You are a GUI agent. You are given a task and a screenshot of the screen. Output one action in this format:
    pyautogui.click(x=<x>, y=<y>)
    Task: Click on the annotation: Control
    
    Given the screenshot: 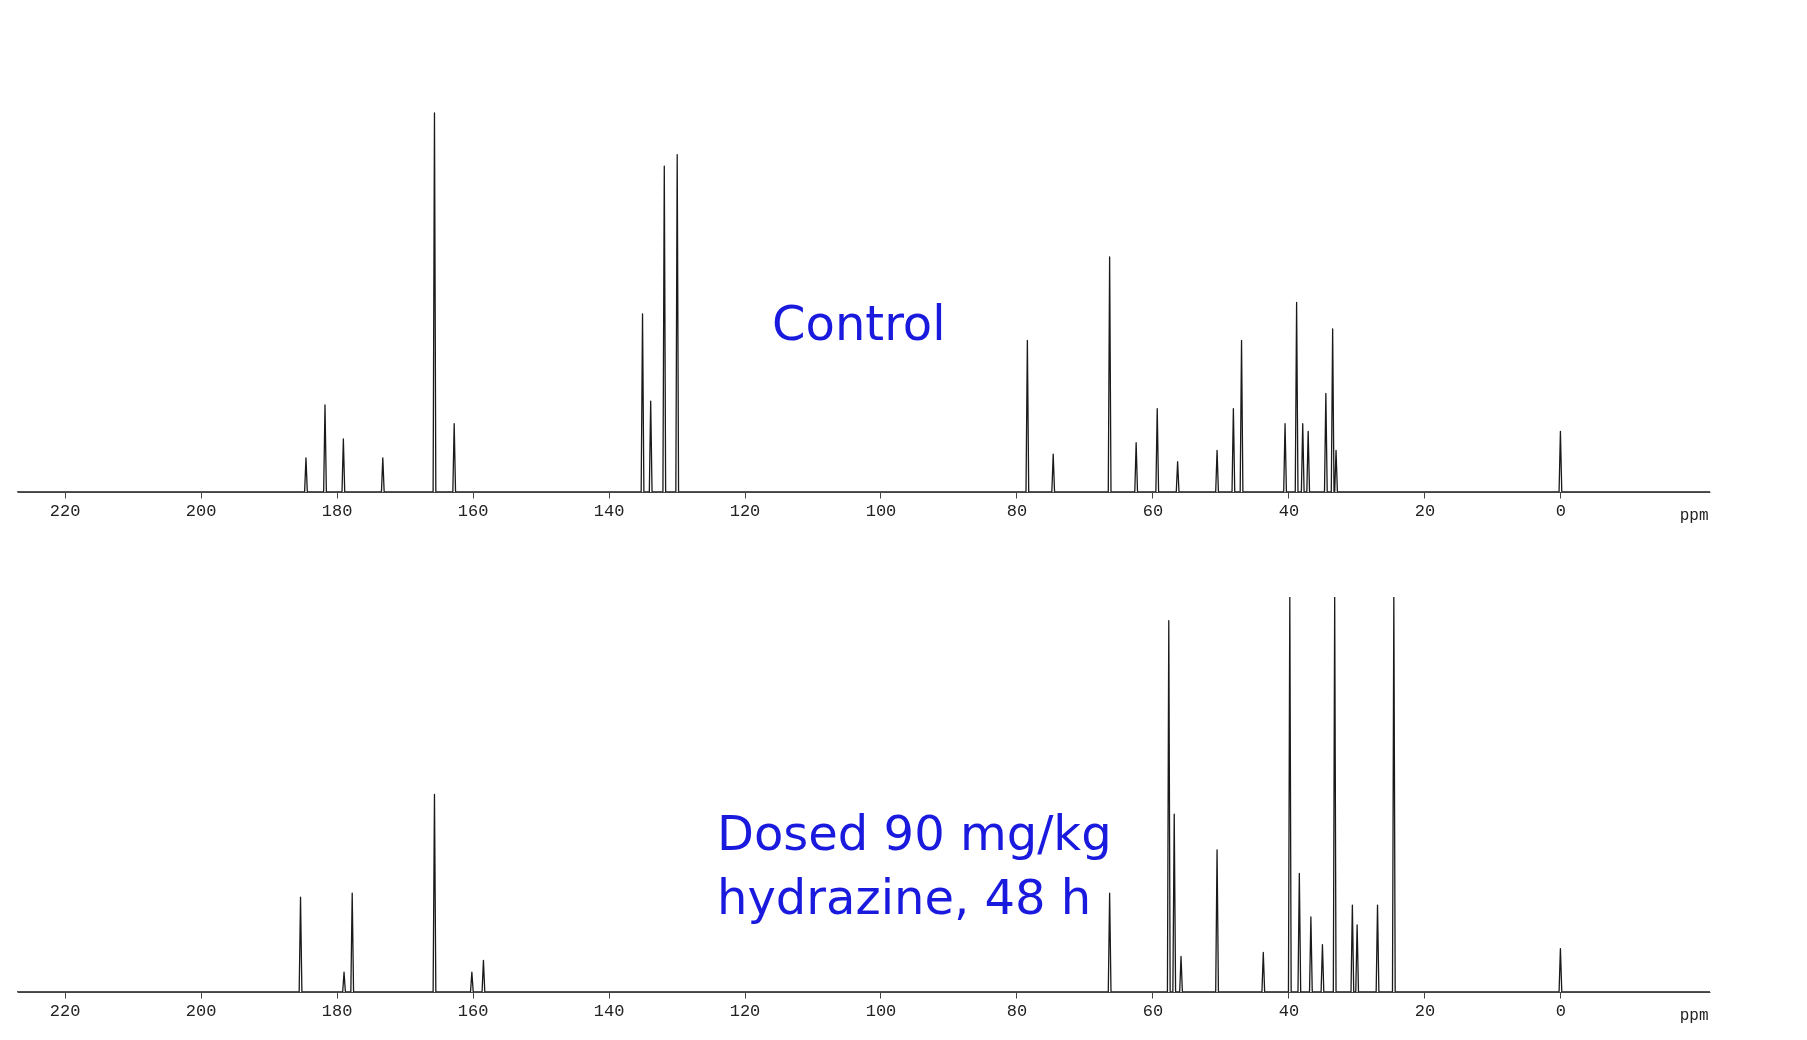 What is the action you would take?
    pyautogui.click(x=859, y=323)
    